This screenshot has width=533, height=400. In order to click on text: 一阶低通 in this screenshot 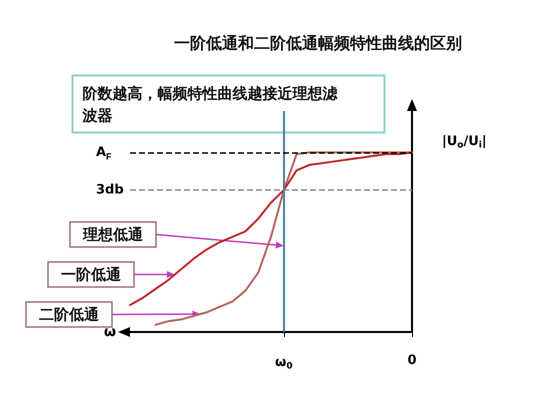, I will do `click(91, 275)`.